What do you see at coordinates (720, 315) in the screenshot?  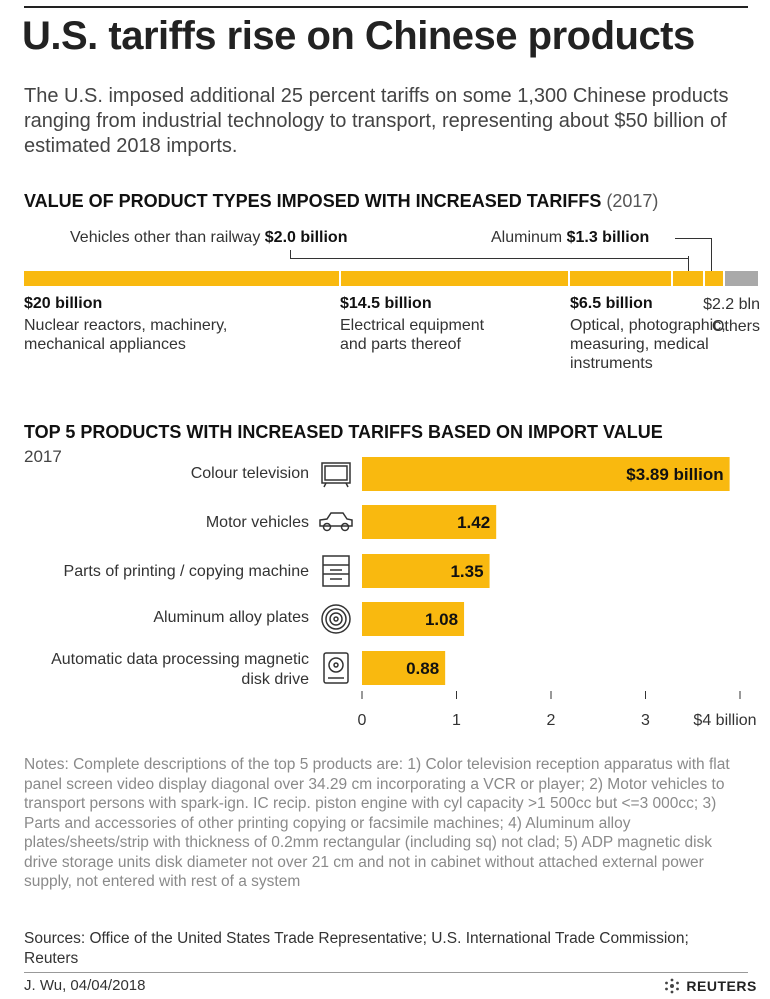 I see `segment-label-others: $2.2 bln Others` at bounding box center [720, 315].